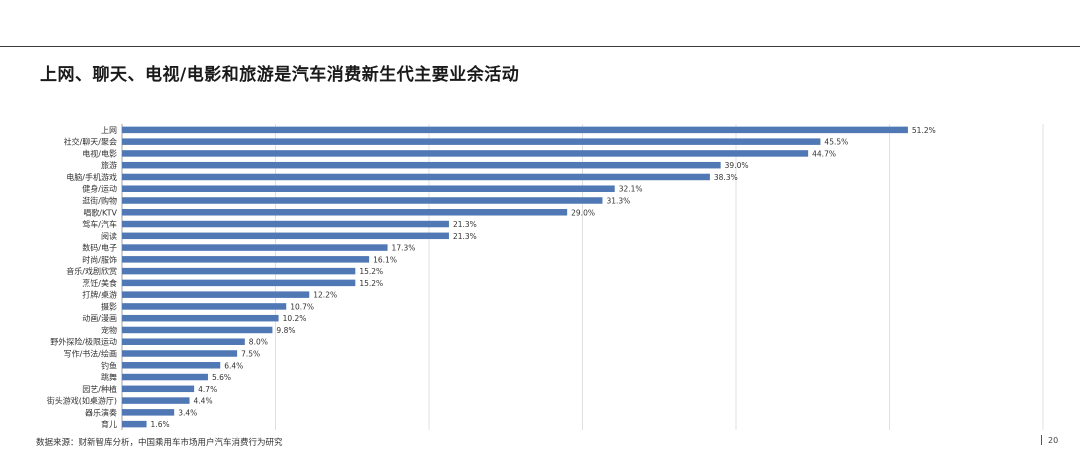  I want to click on value-label: 5.6%, so click(221, 377).